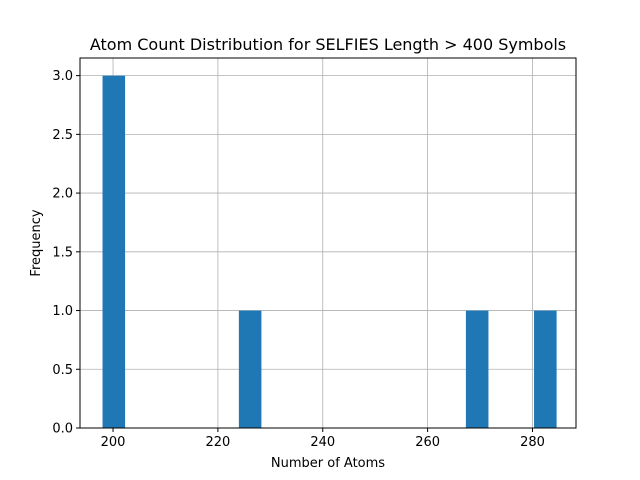 This screenshot has width=640, height=480. I want to click on x-axis-label: Number of Atoms, so click(328, 463).